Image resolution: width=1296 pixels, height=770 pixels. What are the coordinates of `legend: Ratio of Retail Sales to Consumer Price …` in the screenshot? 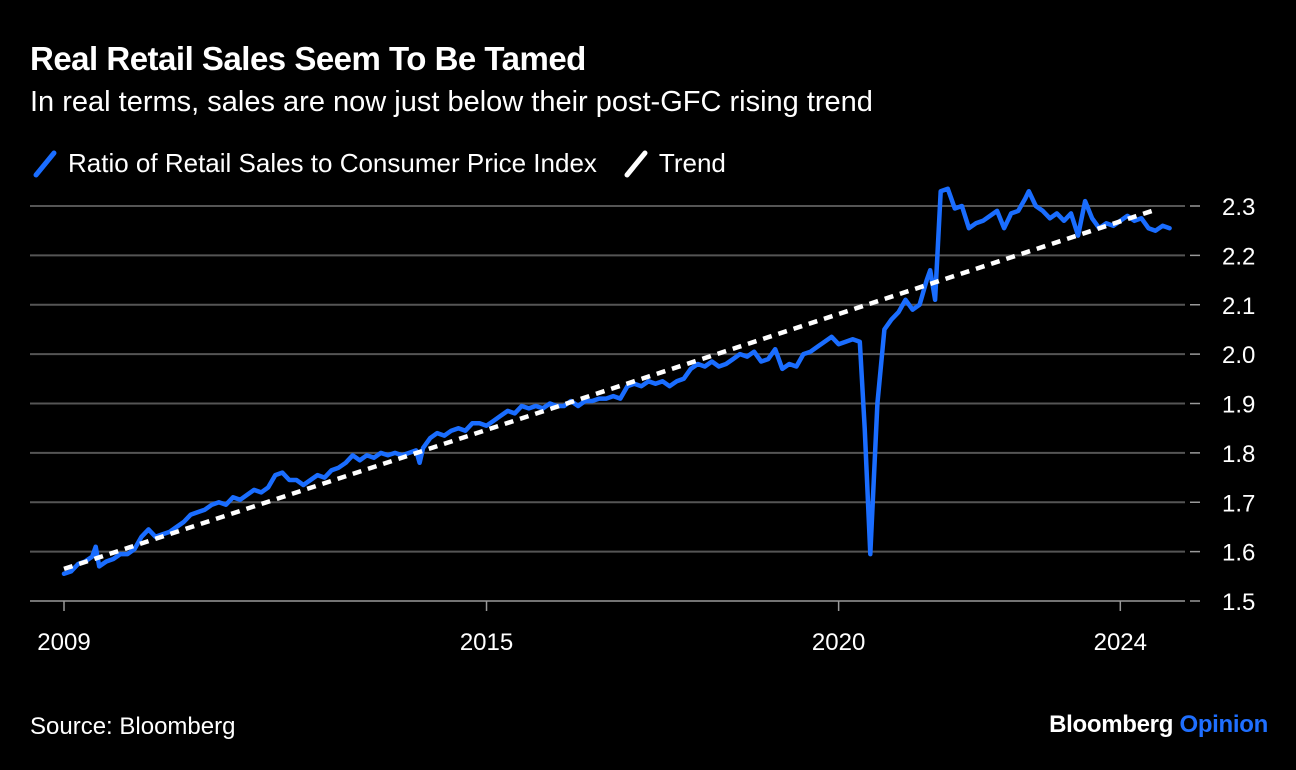 It's located at (392, 163).